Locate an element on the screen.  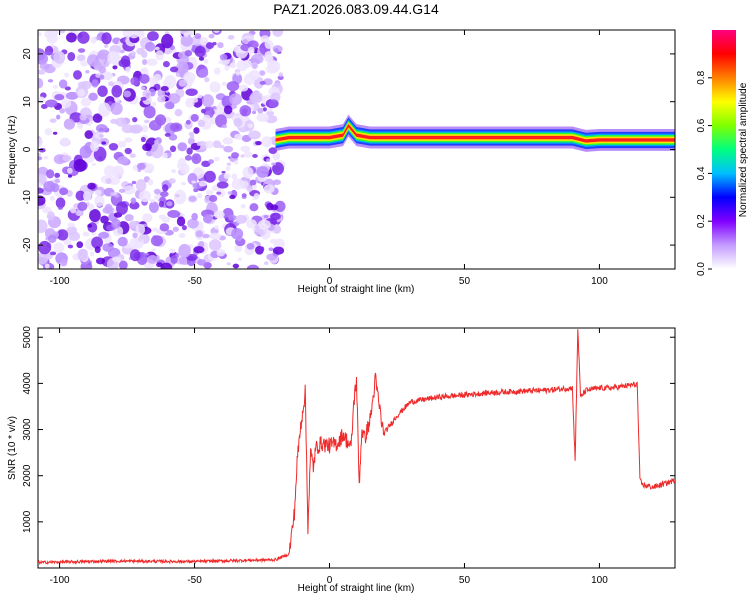
colorbar-tick-label: 0.4 is located at coordinates (701, 173).